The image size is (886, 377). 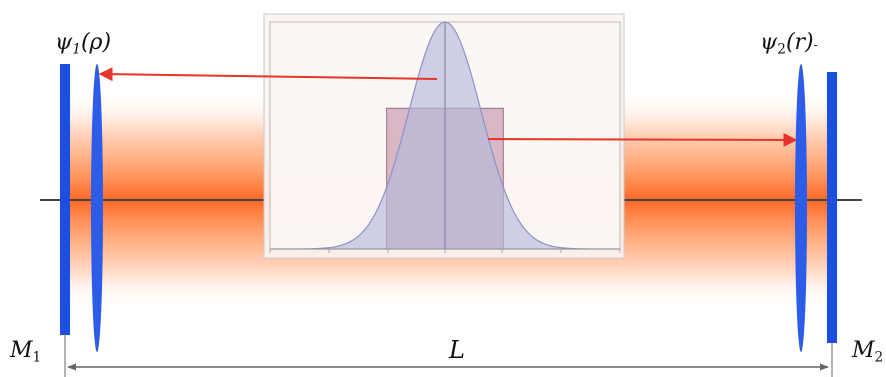 I want to click on mirror-m2-label: M2, so click(x=867, y=351).